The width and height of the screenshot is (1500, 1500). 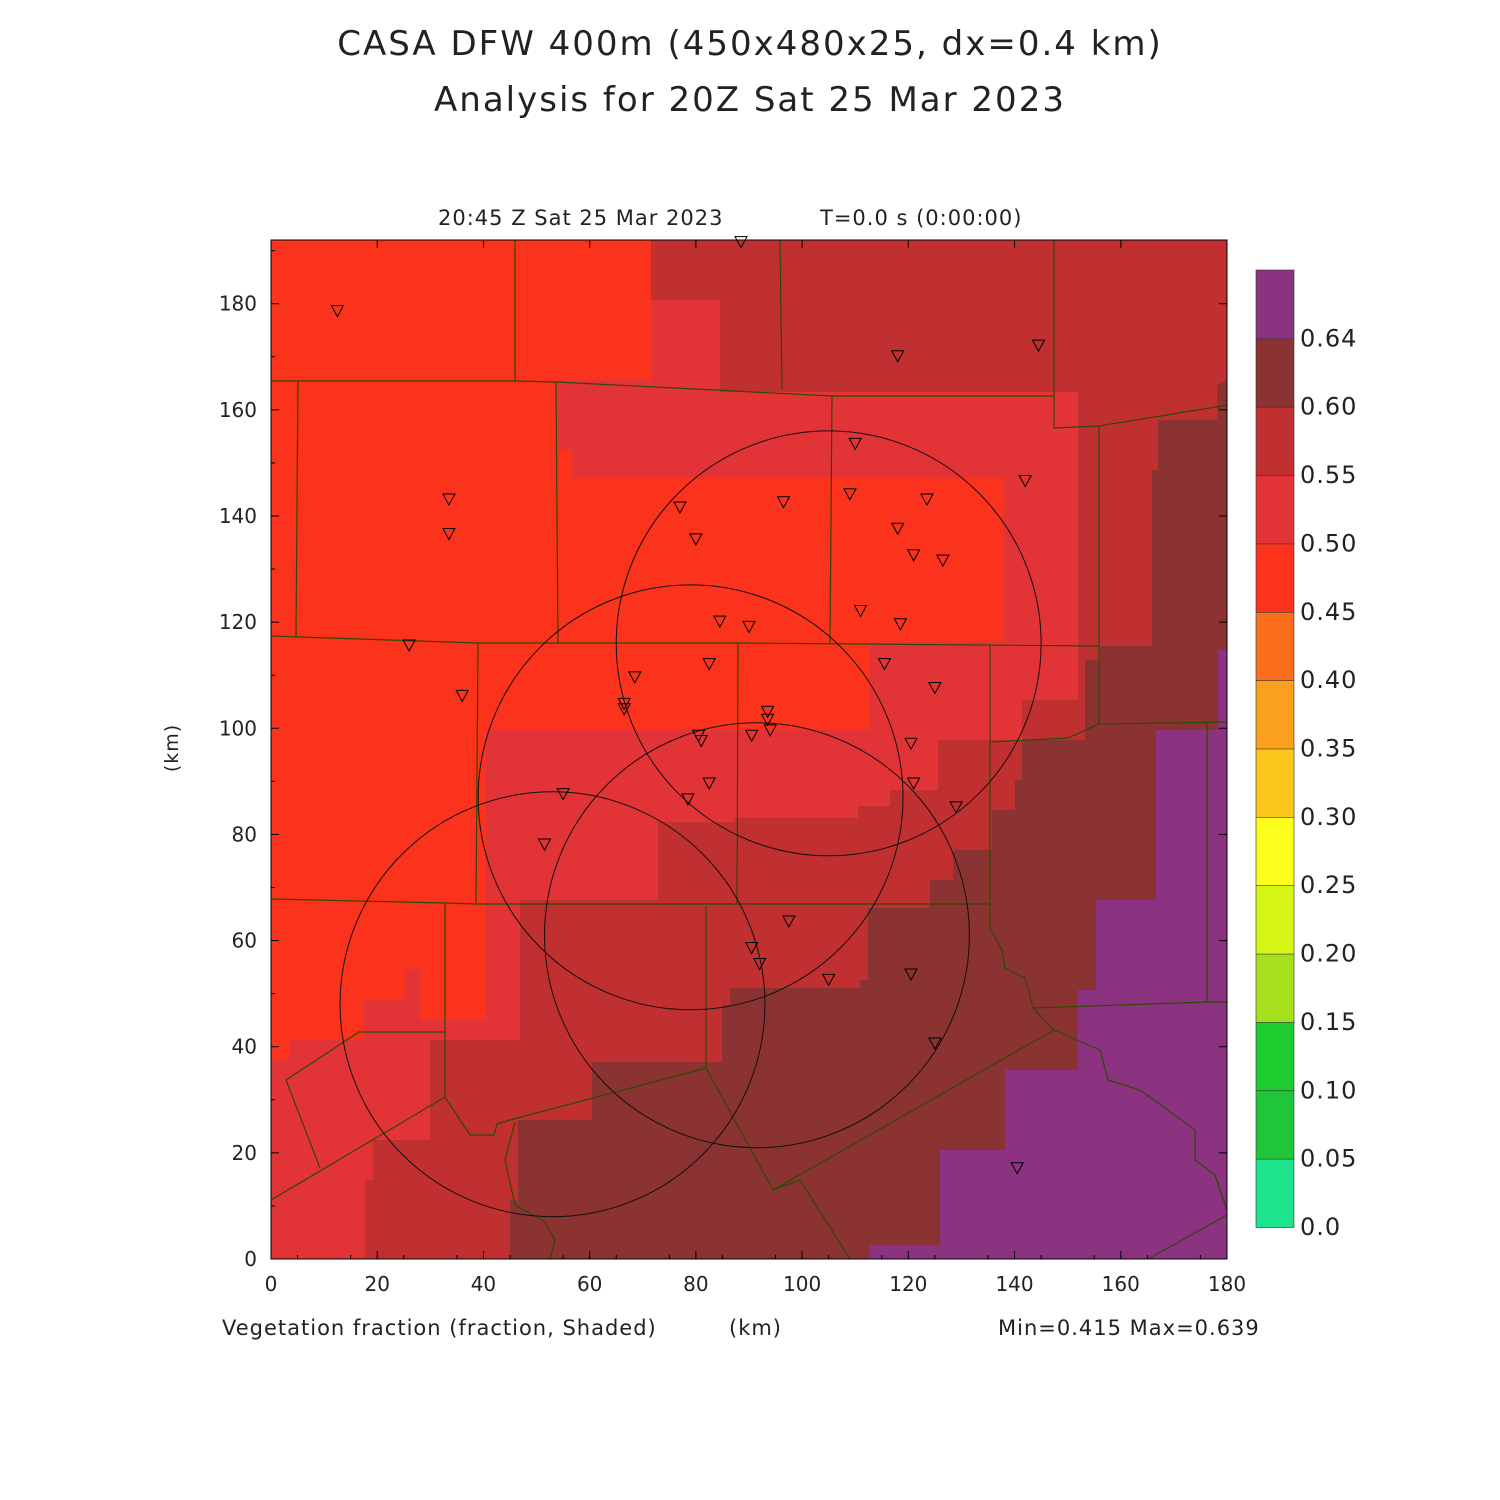 I want to click on y-tick-label: 160, so click(x=238, y=410).